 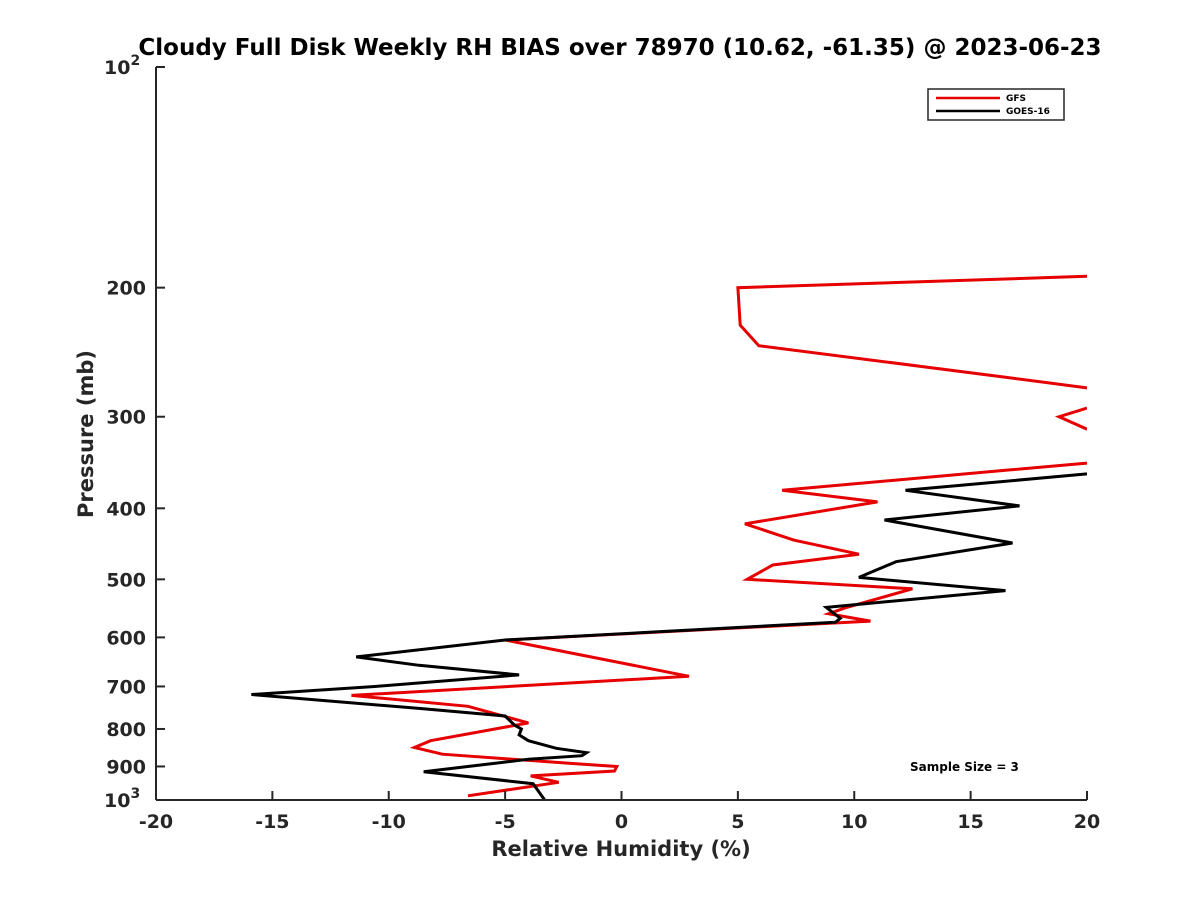 What do you see at coordinates (970, 822) in the screenshot?
I see `x-tick-label: 15` at bounding box center [970, 822].